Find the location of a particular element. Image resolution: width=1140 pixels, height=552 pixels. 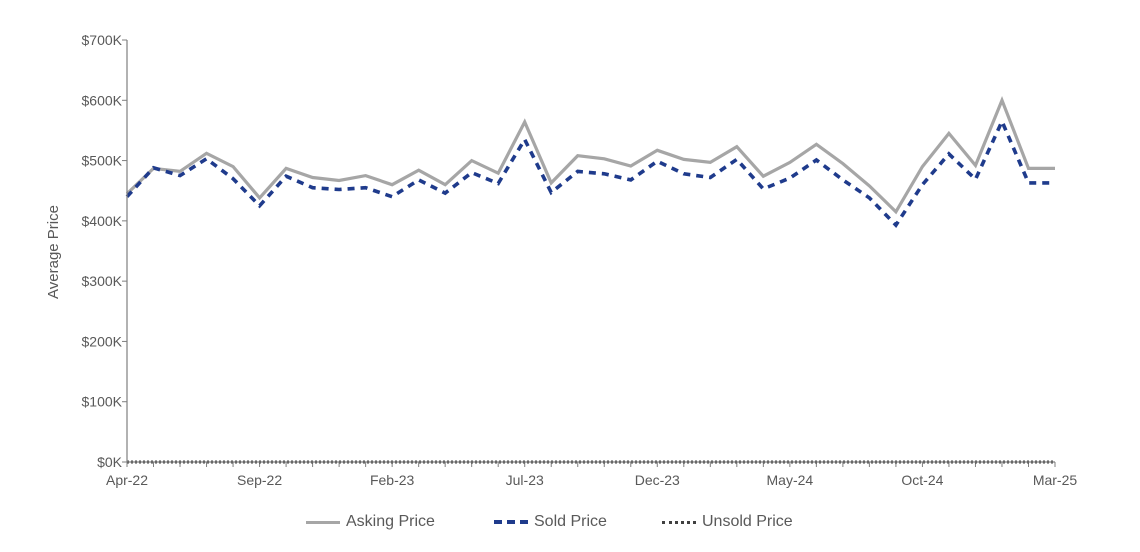

legend-swatch-sold-price is located at coordinates (511, 522).